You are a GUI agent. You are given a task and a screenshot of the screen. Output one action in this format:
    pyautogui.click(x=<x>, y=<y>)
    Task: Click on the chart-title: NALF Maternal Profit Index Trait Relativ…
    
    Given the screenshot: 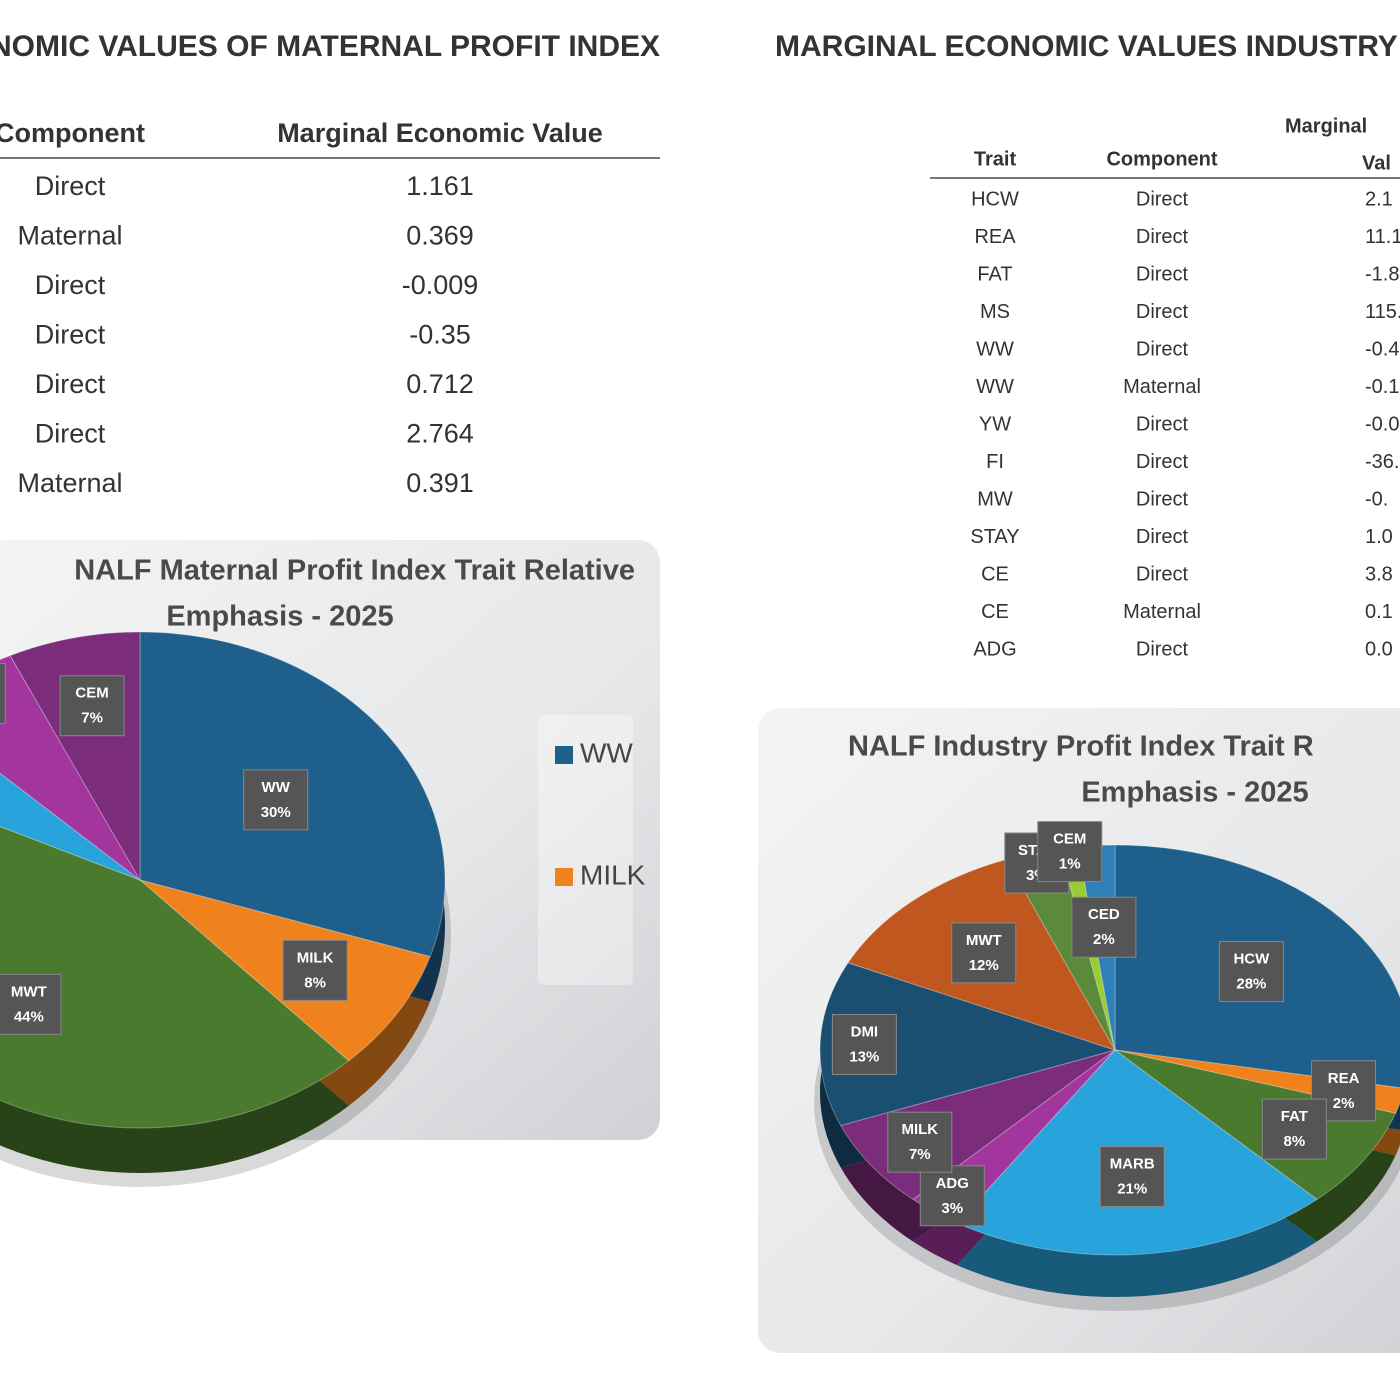 What is the action you would take?
    pyautogui.click(x=354, y=571)
    